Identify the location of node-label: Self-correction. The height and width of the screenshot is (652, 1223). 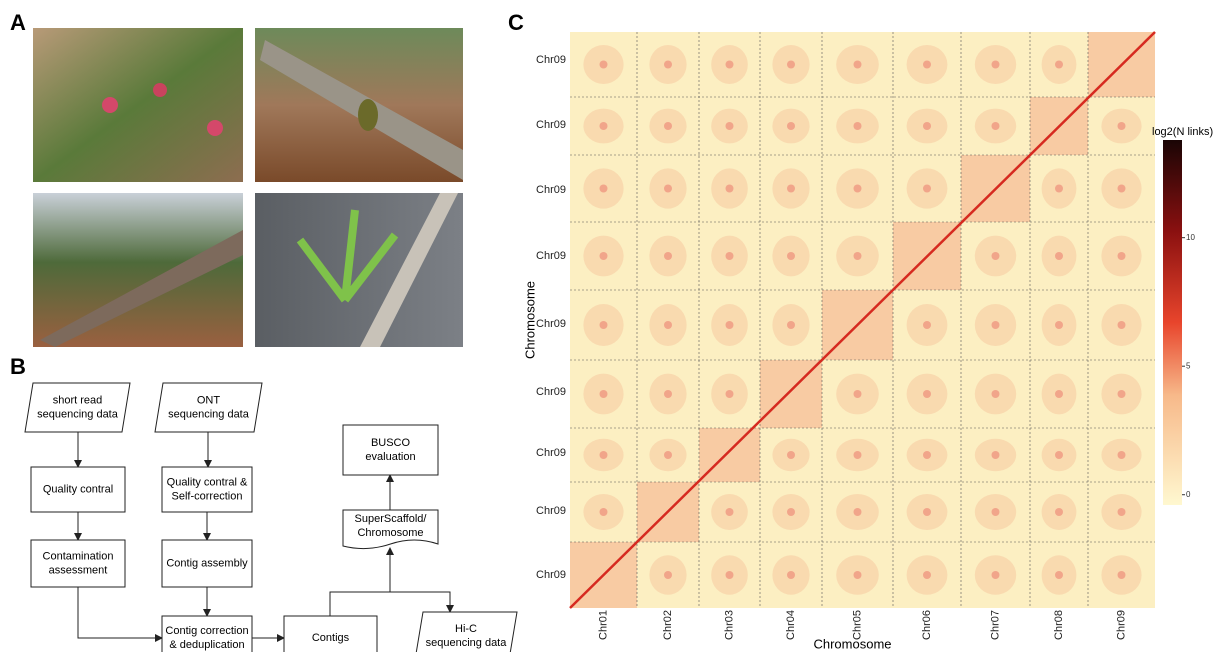
(207, 496).